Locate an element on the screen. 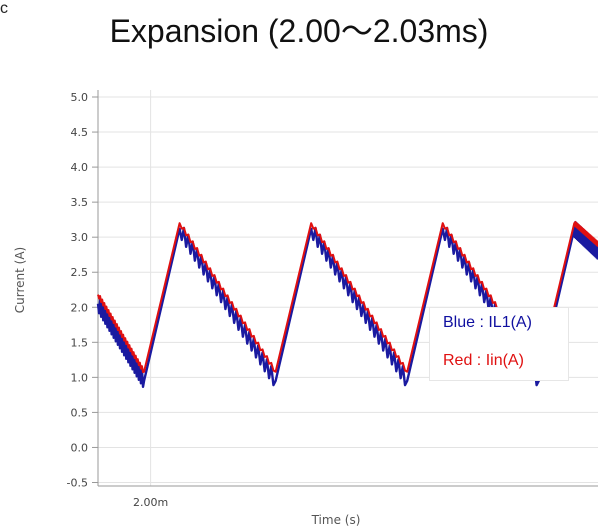  y-tick-label: 3.5 is located at coordinates (80, 202).